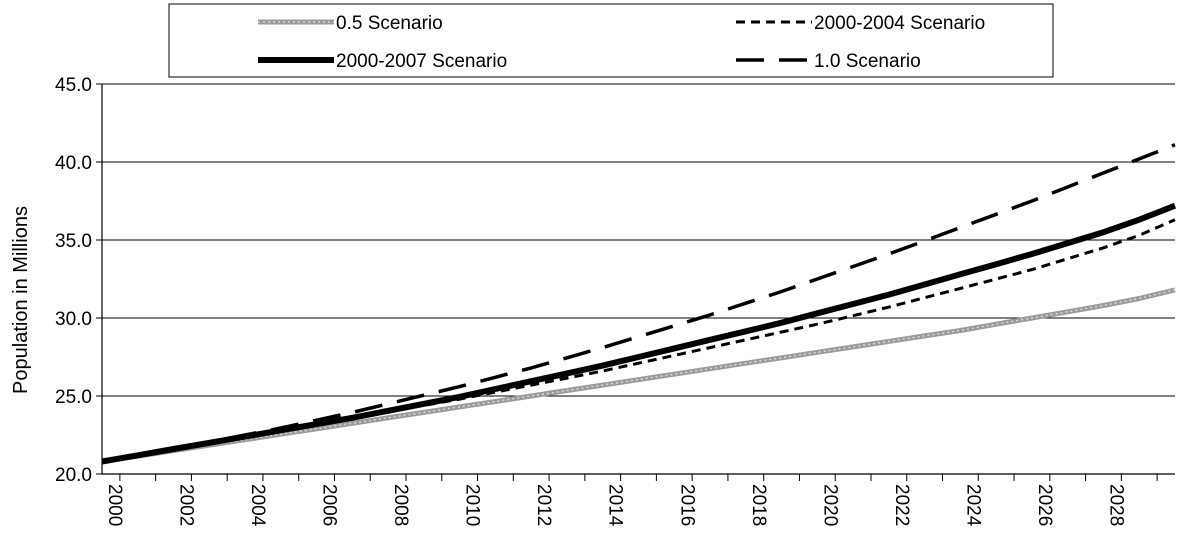 This screenshot has width=1177, height=556. I want to click on x-tick-label: 2006, so click(329, 505).